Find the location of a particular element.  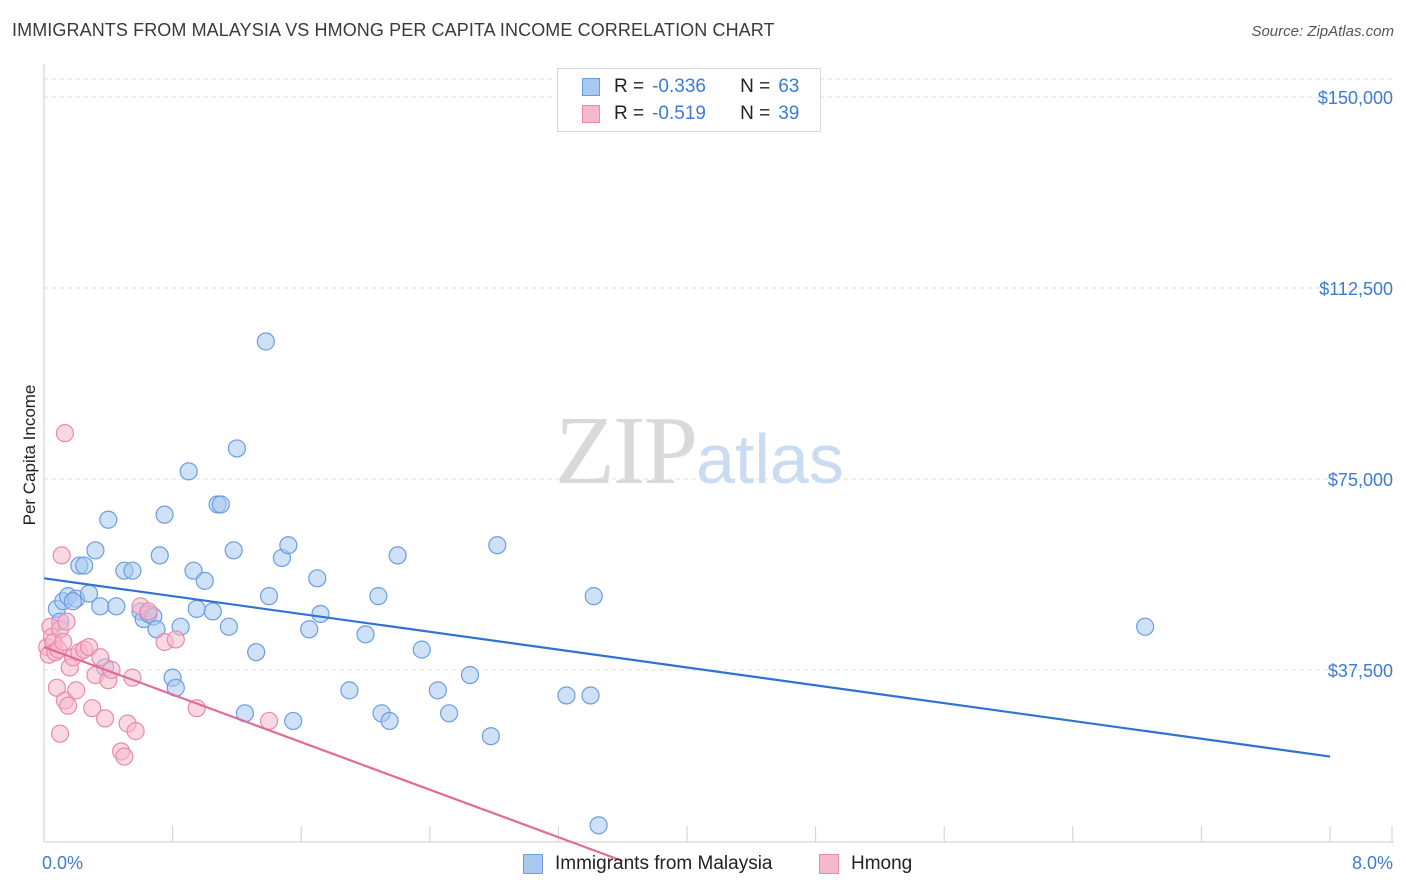

legend-item-malaysia: Immigrants from Malaysia is located at coordinates (648, 864).